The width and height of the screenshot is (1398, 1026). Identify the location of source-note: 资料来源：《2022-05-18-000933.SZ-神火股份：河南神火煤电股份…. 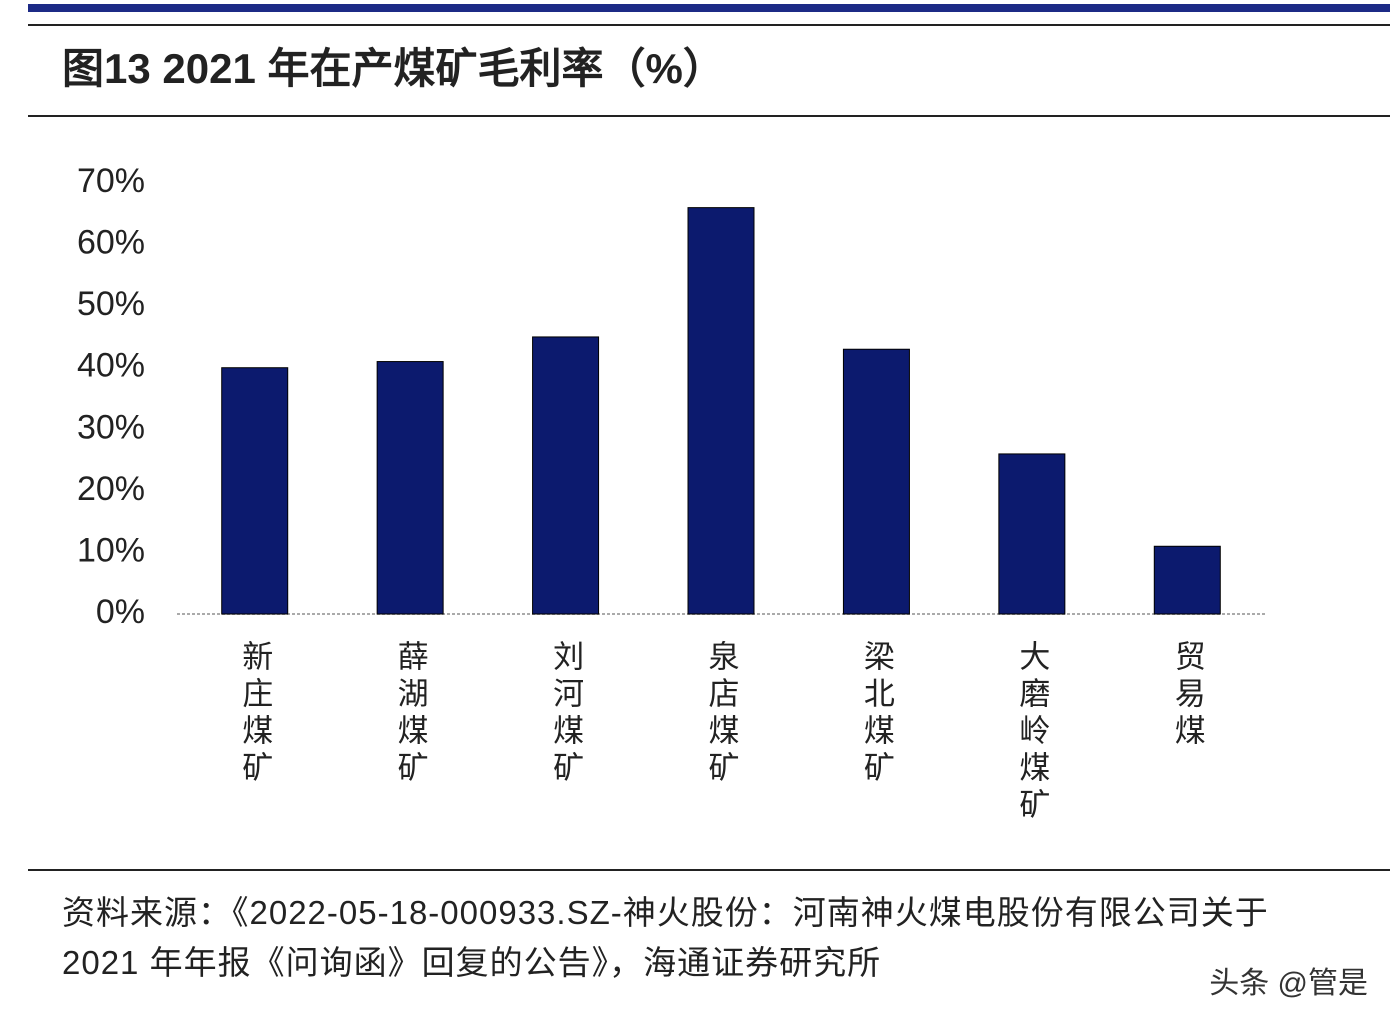
(665, 937).